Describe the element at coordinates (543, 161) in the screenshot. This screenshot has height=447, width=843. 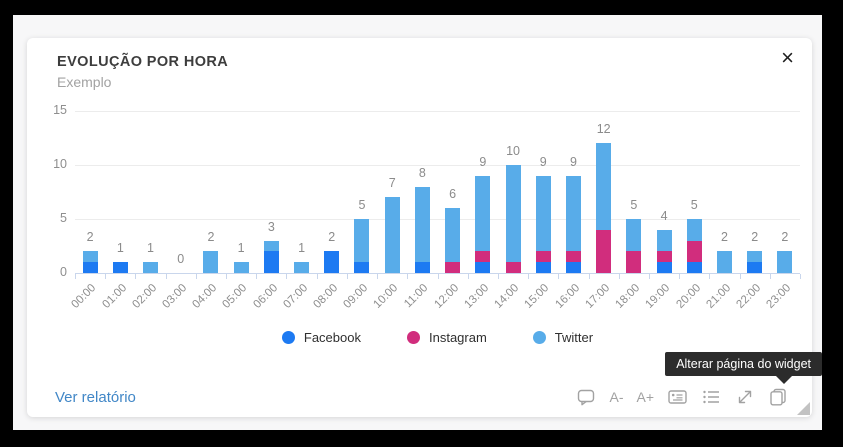
I see `bar-value-label: 9` at that location.